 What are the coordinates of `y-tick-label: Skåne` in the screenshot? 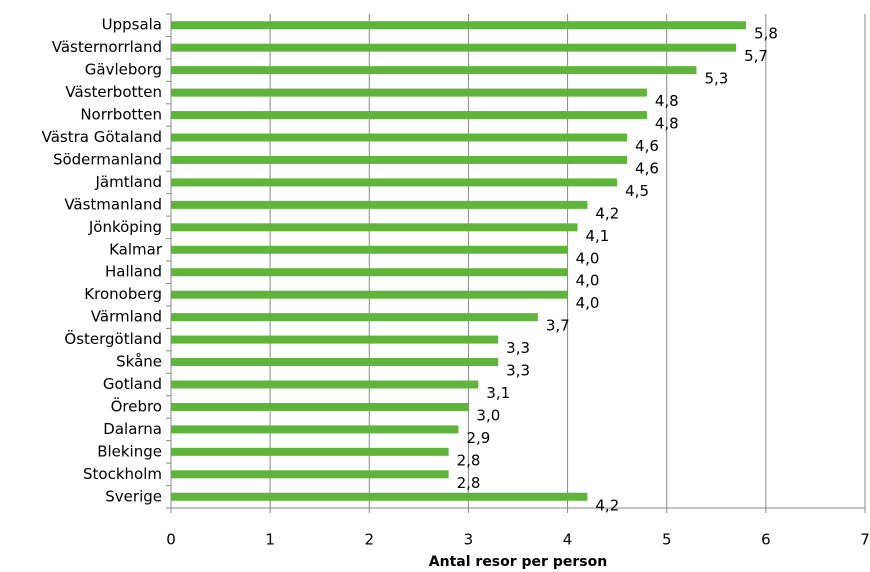 It's located at (139, 362).